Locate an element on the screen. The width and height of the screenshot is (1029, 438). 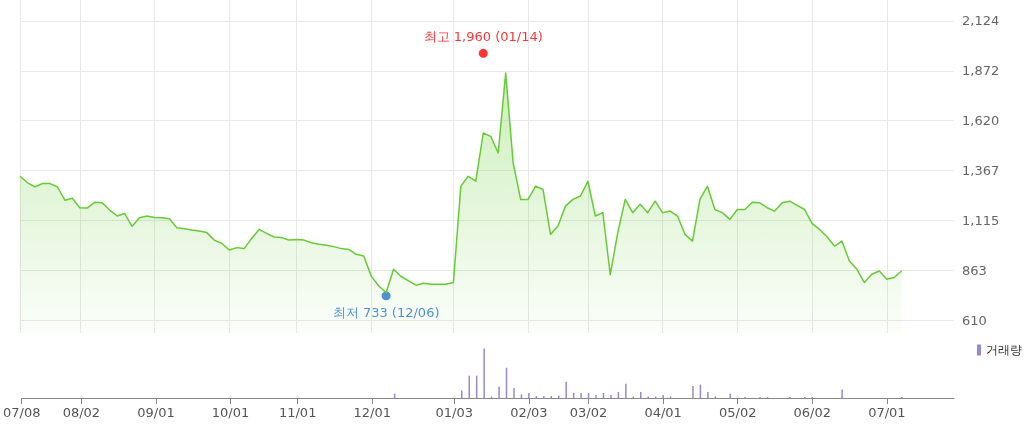
y-tick-label: 863 is located at coordinates (974, 270).